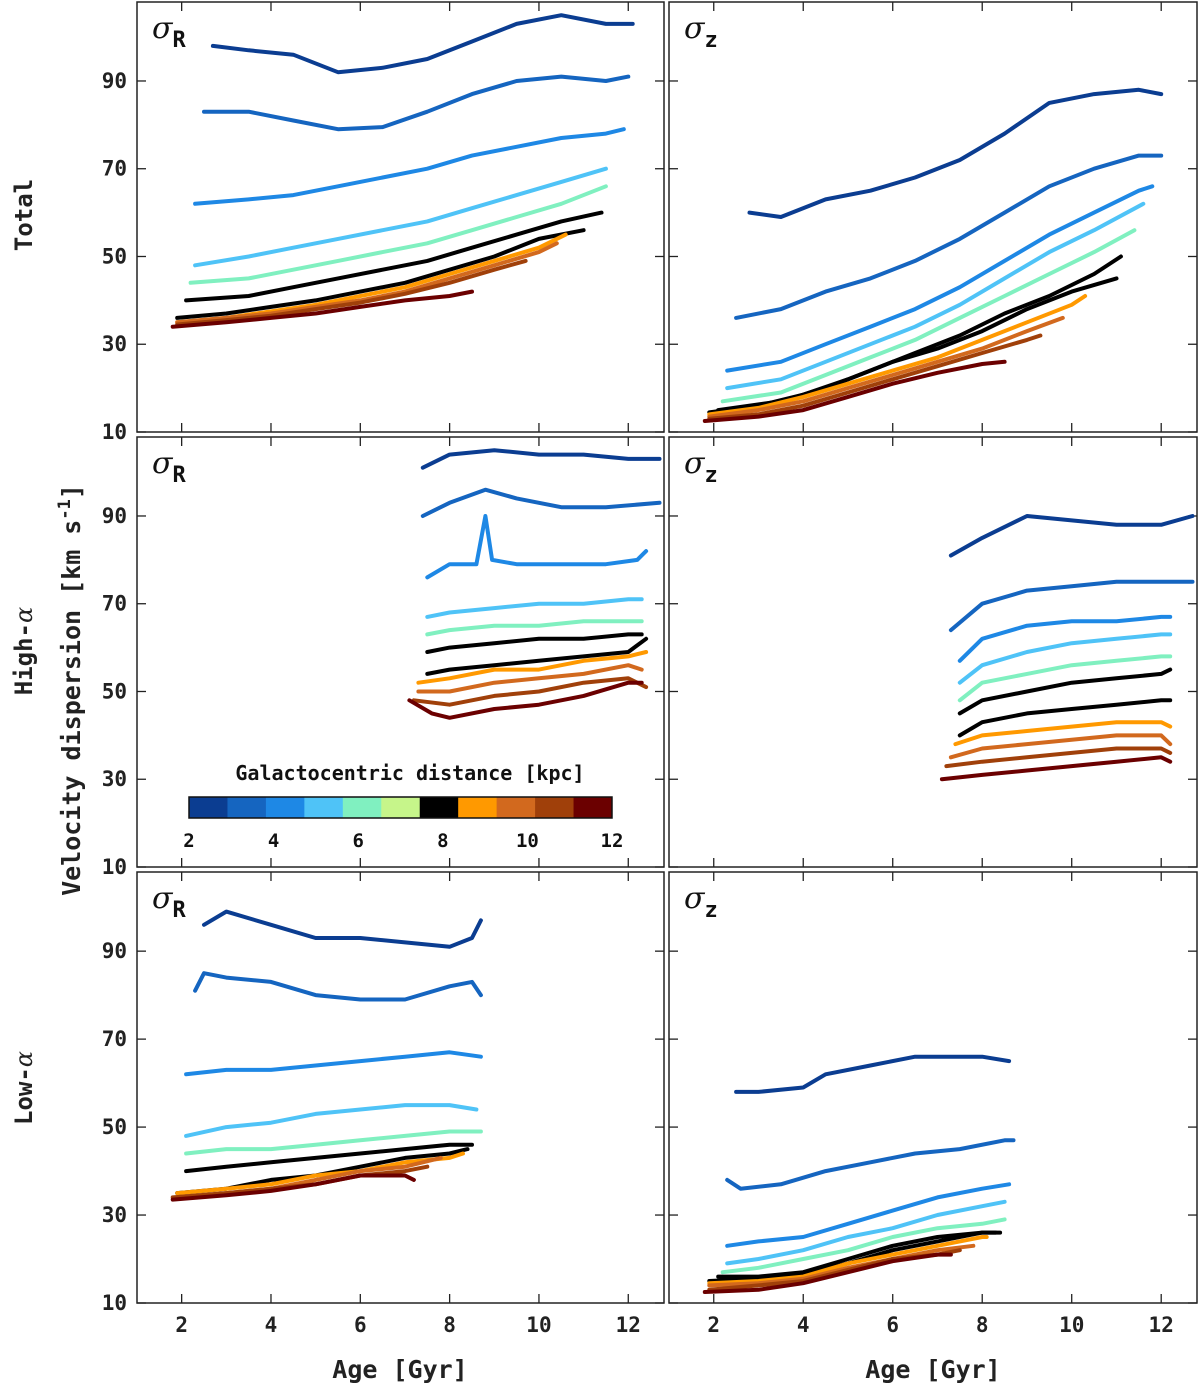 The width and height of the screenshot is (1200, 1389). Describe the element at coordinates (612, 841) in the screenshot. I see `colorbar-tick-label: 12` at that location.